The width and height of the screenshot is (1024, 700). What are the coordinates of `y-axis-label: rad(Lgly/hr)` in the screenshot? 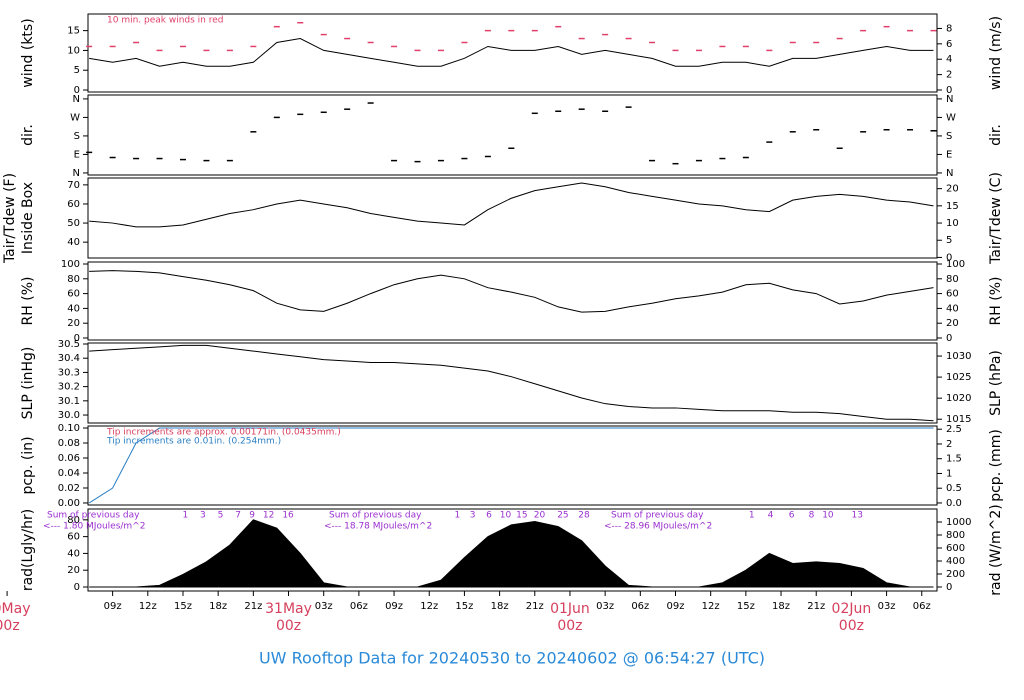 It's located at (28, 550).